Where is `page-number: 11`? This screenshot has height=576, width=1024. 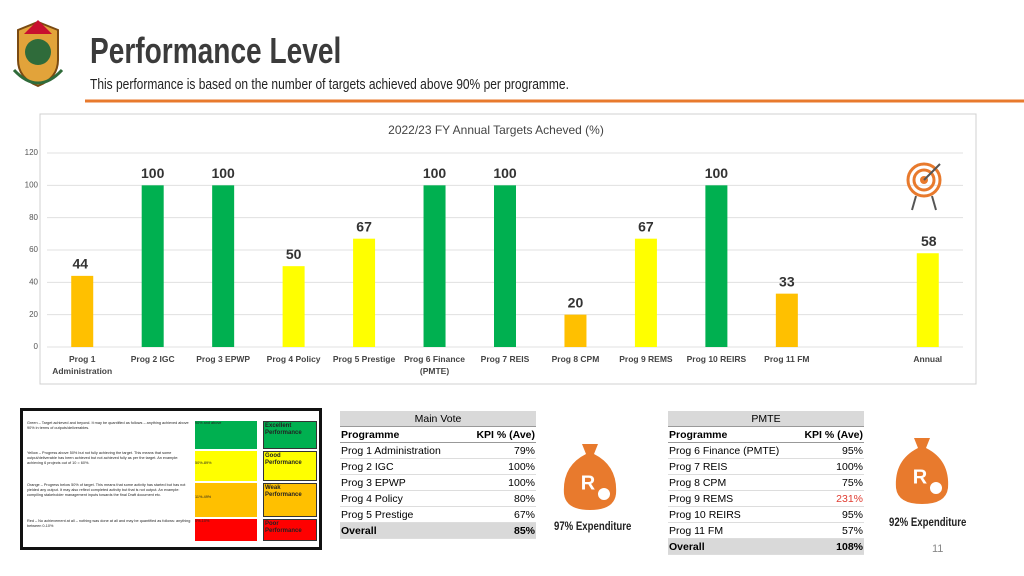 page-number: 11 is located at coordinates (938, 549).